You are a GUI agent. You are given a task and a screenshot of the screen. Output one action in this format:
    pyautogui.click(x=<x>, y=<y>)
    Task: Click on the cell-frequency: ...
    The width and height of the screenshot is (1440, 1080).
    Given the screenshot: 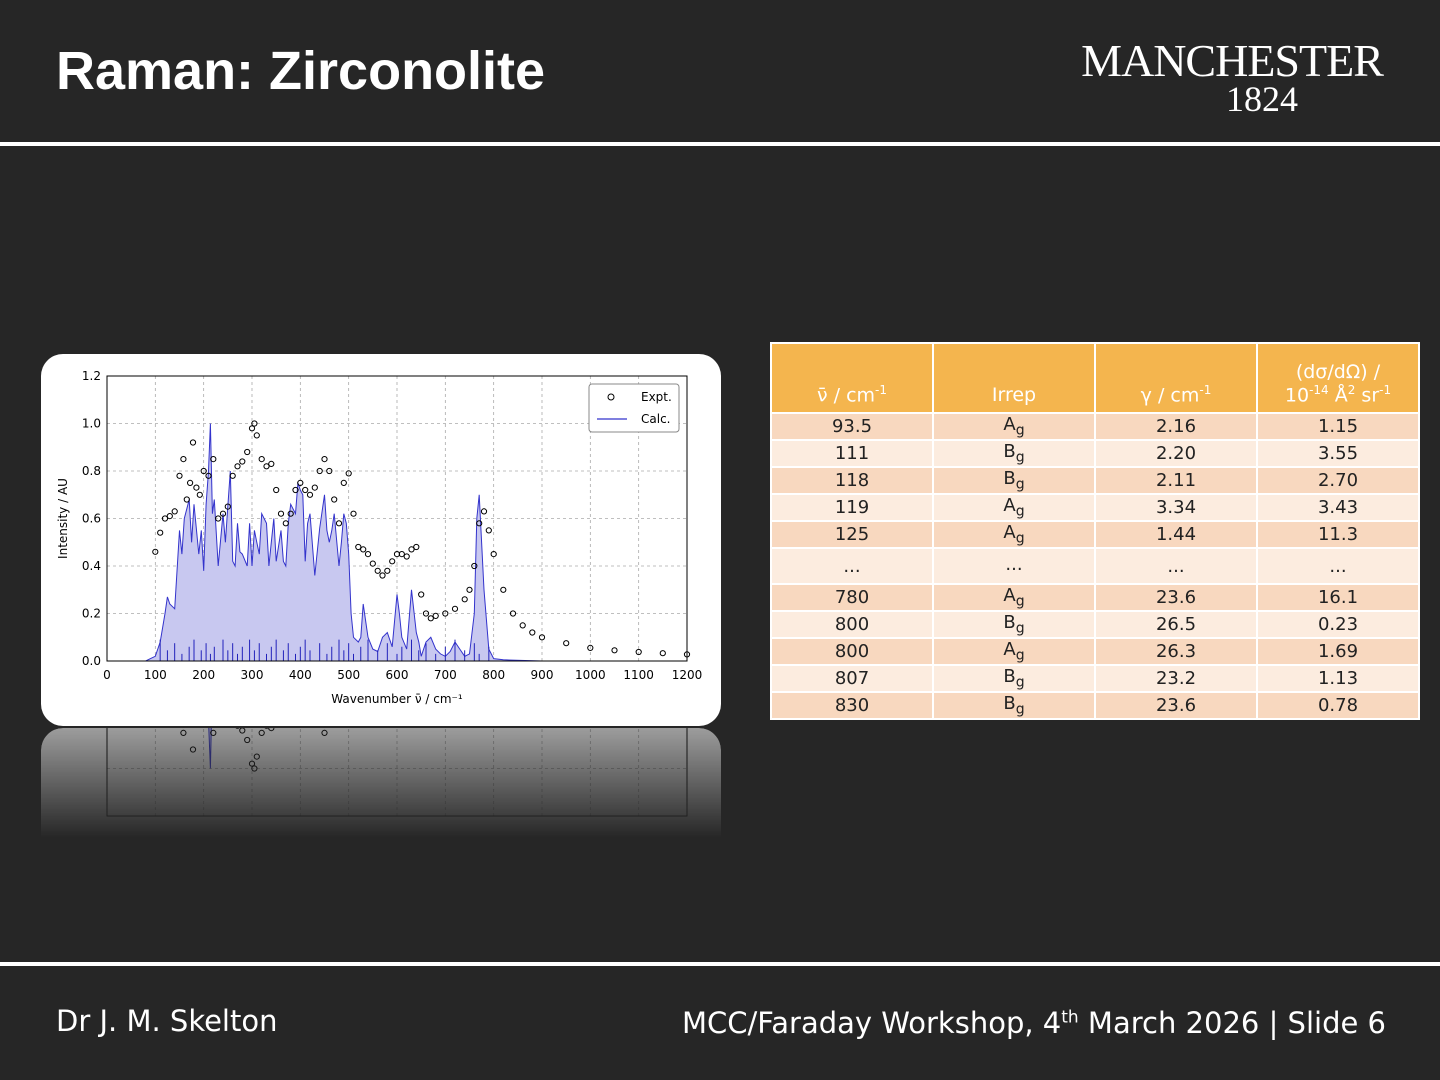 What is the action you would take?
    pyautogui.click(x=852, y=566)
    